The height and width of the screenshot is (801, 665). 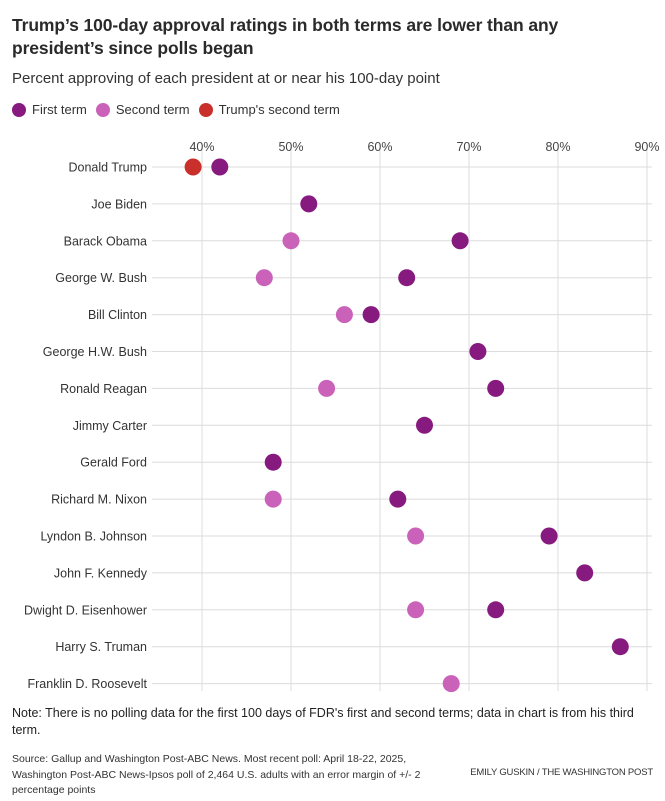 I want to click on legend-item-trump-second-term: Trump's second term, so click(x=269, y=109).